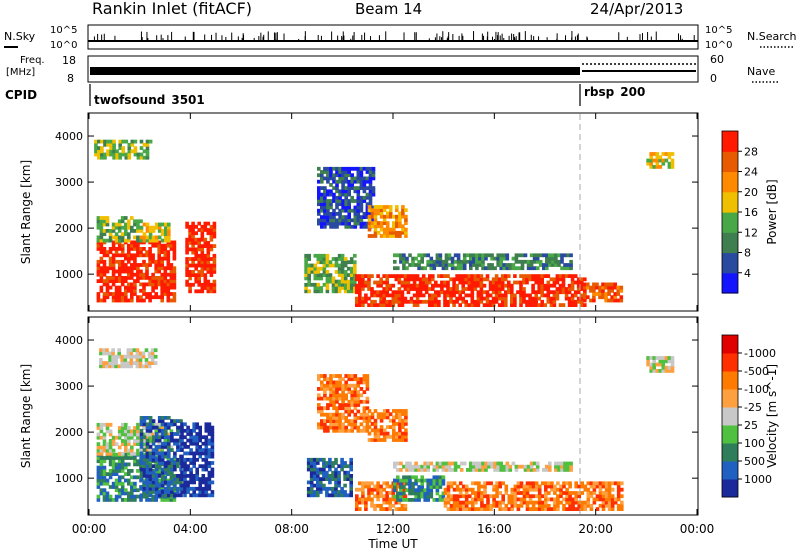 This screenshot has width=800, height=554. I want to click on nsky-tick-top: 10^5, so click(63, 30).